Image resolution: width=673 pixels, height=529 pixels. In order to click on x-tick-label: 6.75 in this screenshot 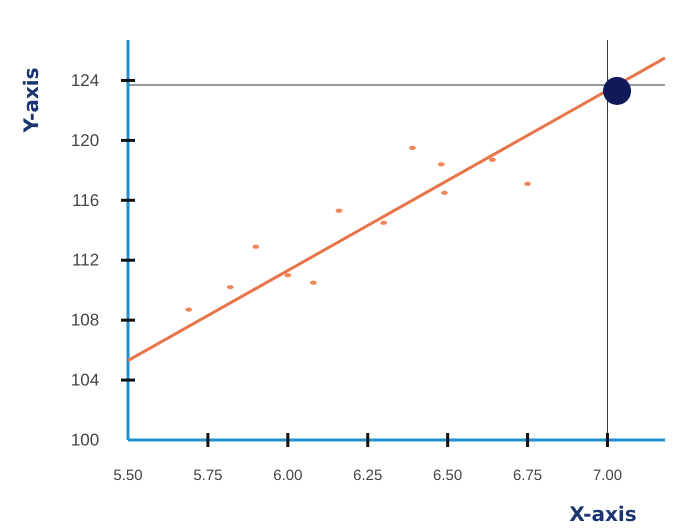, I will do `click(527, 475)`.